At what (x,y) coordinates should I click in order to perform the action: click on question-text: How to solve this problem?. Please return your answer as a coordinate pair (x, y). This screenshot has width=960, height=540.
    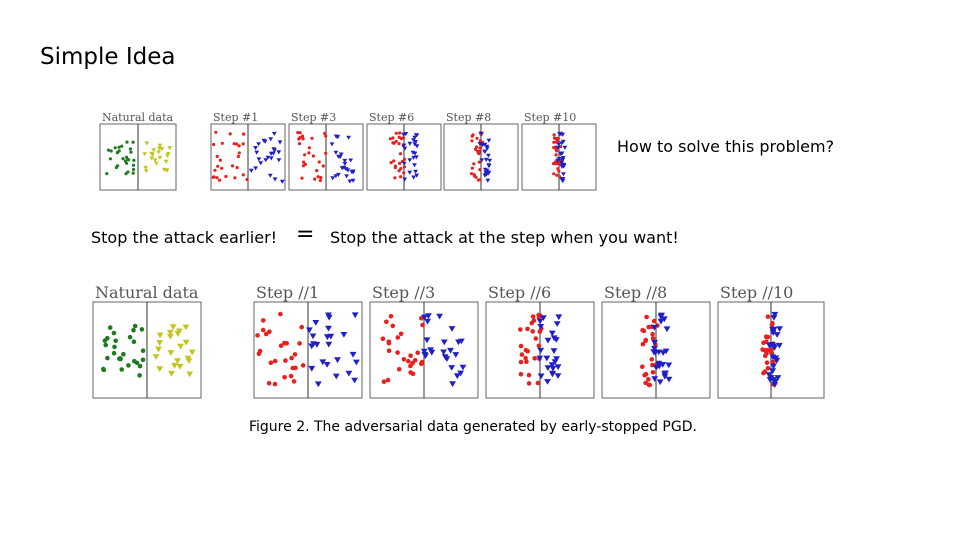
    Looking at the image, I should click on (726, 146).